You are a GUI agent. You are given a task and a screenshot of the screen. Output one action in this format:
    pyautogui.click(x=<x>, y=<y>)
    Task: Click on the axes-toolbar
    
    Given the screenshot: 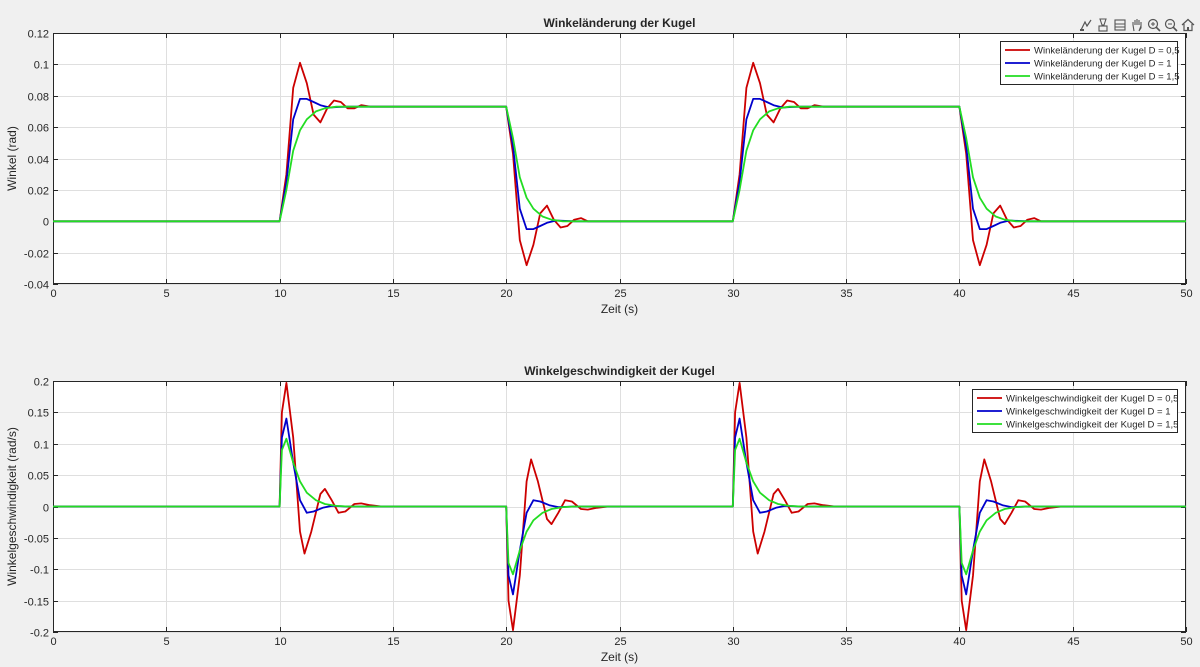 What is the action you would take?
    pyautogui.click(x=1136, y=25)
    